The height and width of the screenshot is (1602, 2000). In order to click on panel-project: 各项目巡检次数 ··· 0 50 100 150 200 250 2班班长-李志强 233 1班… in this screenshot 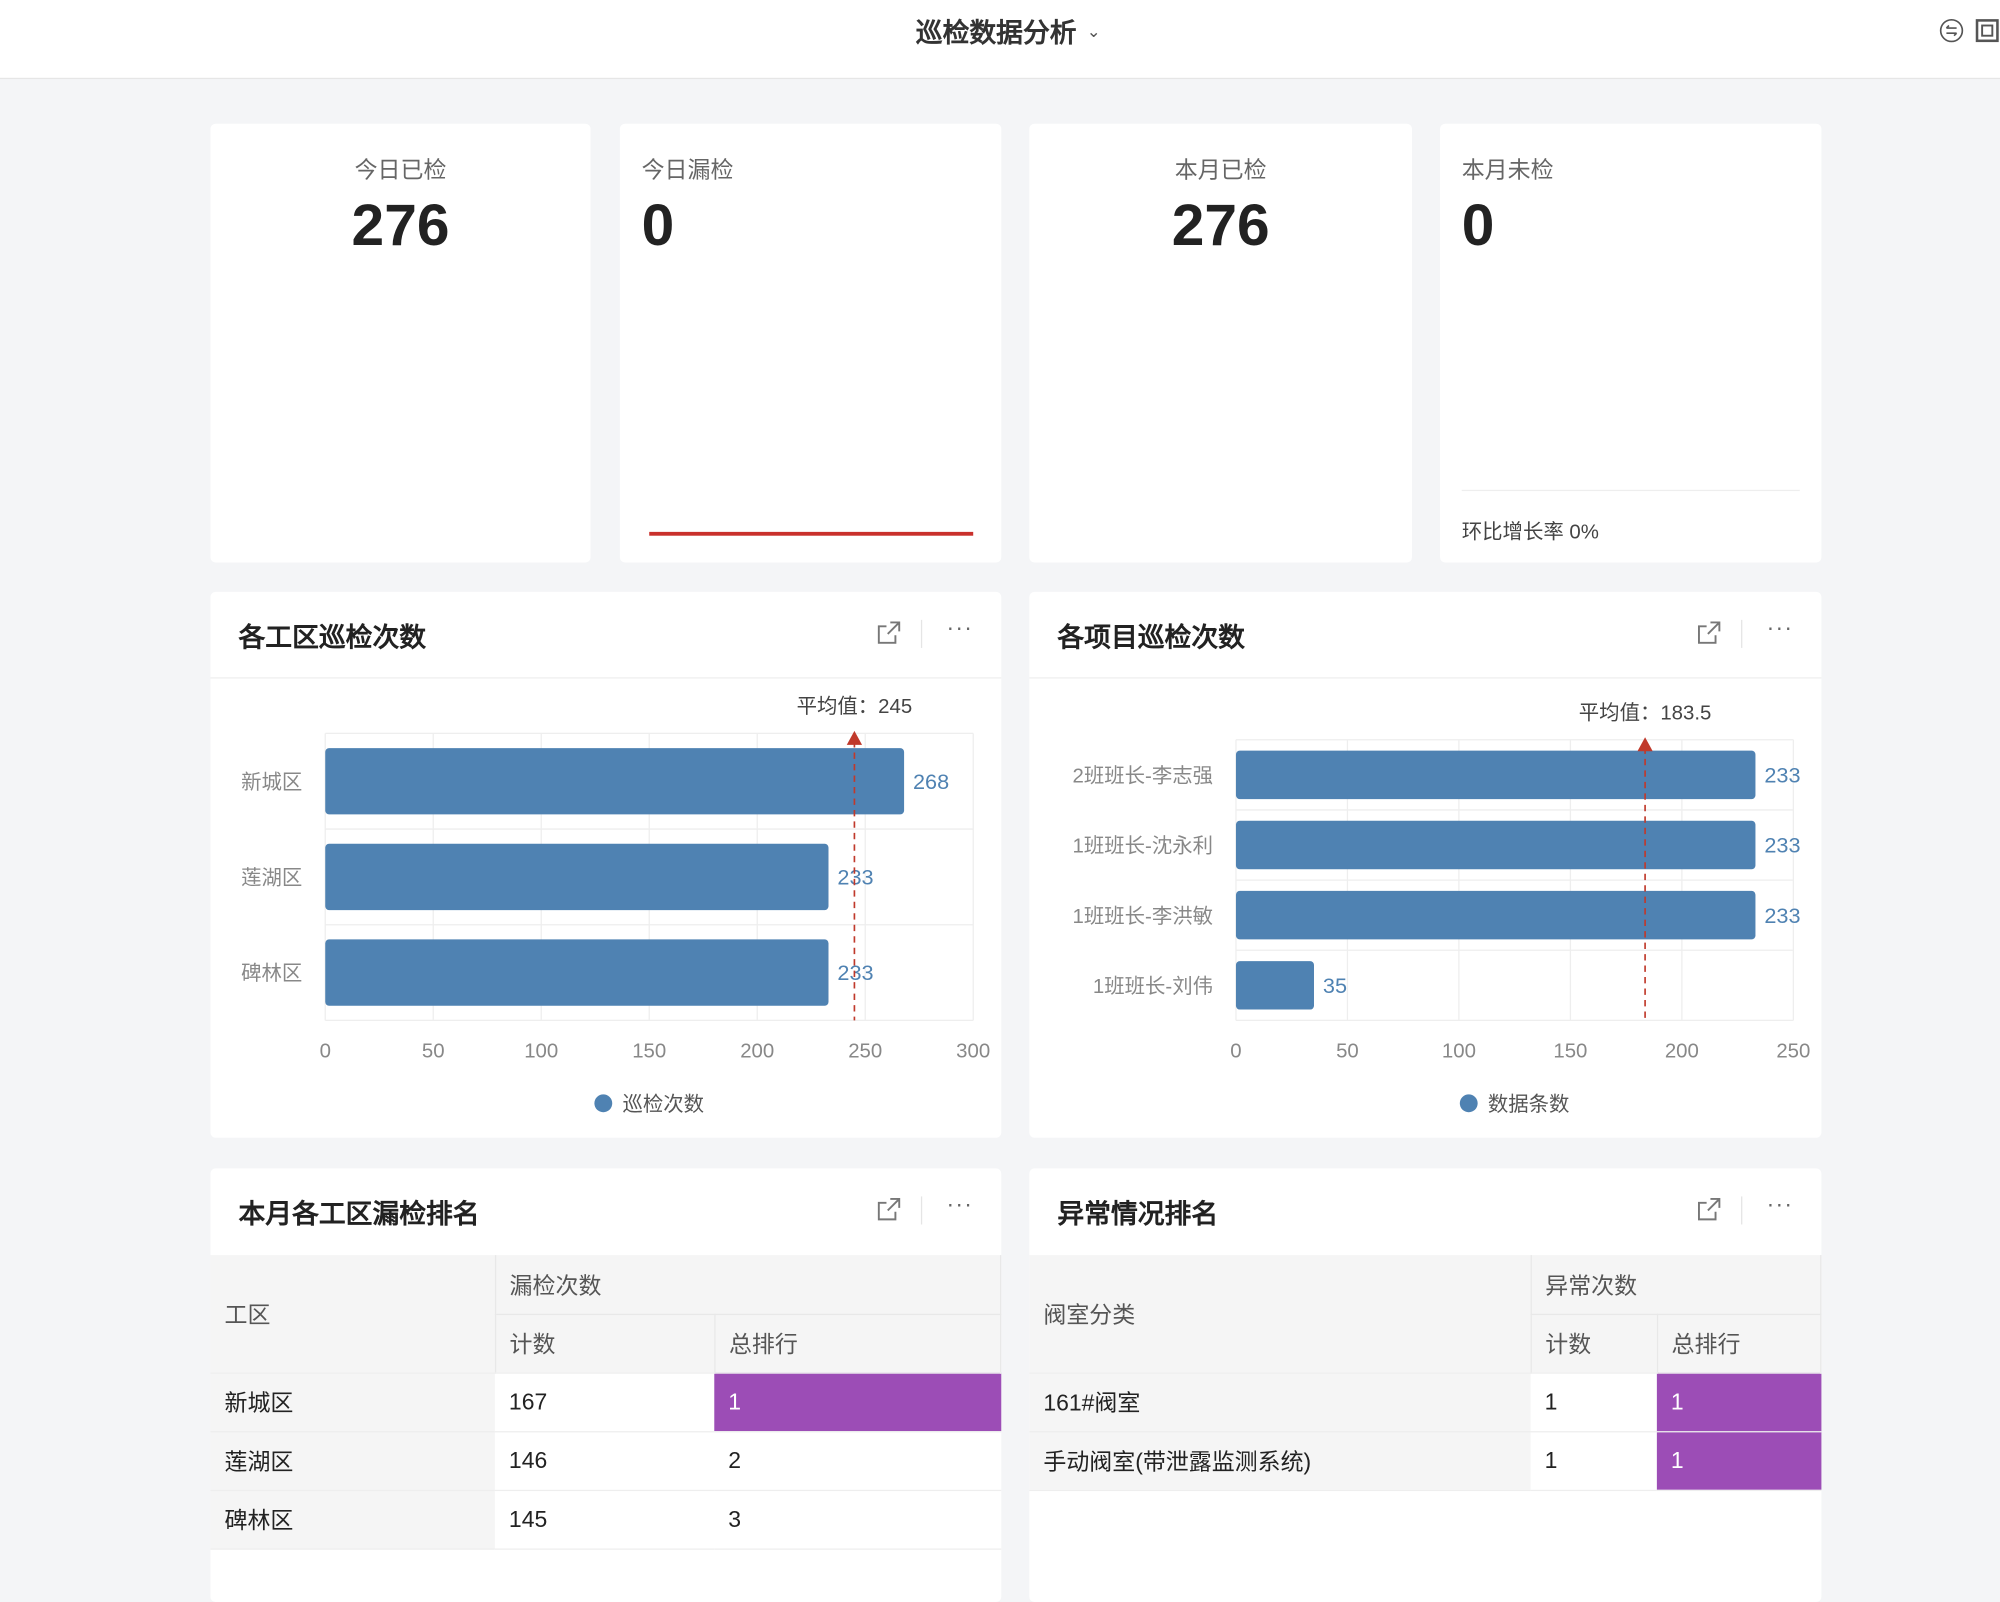, I will do `click(1425, 864)`.